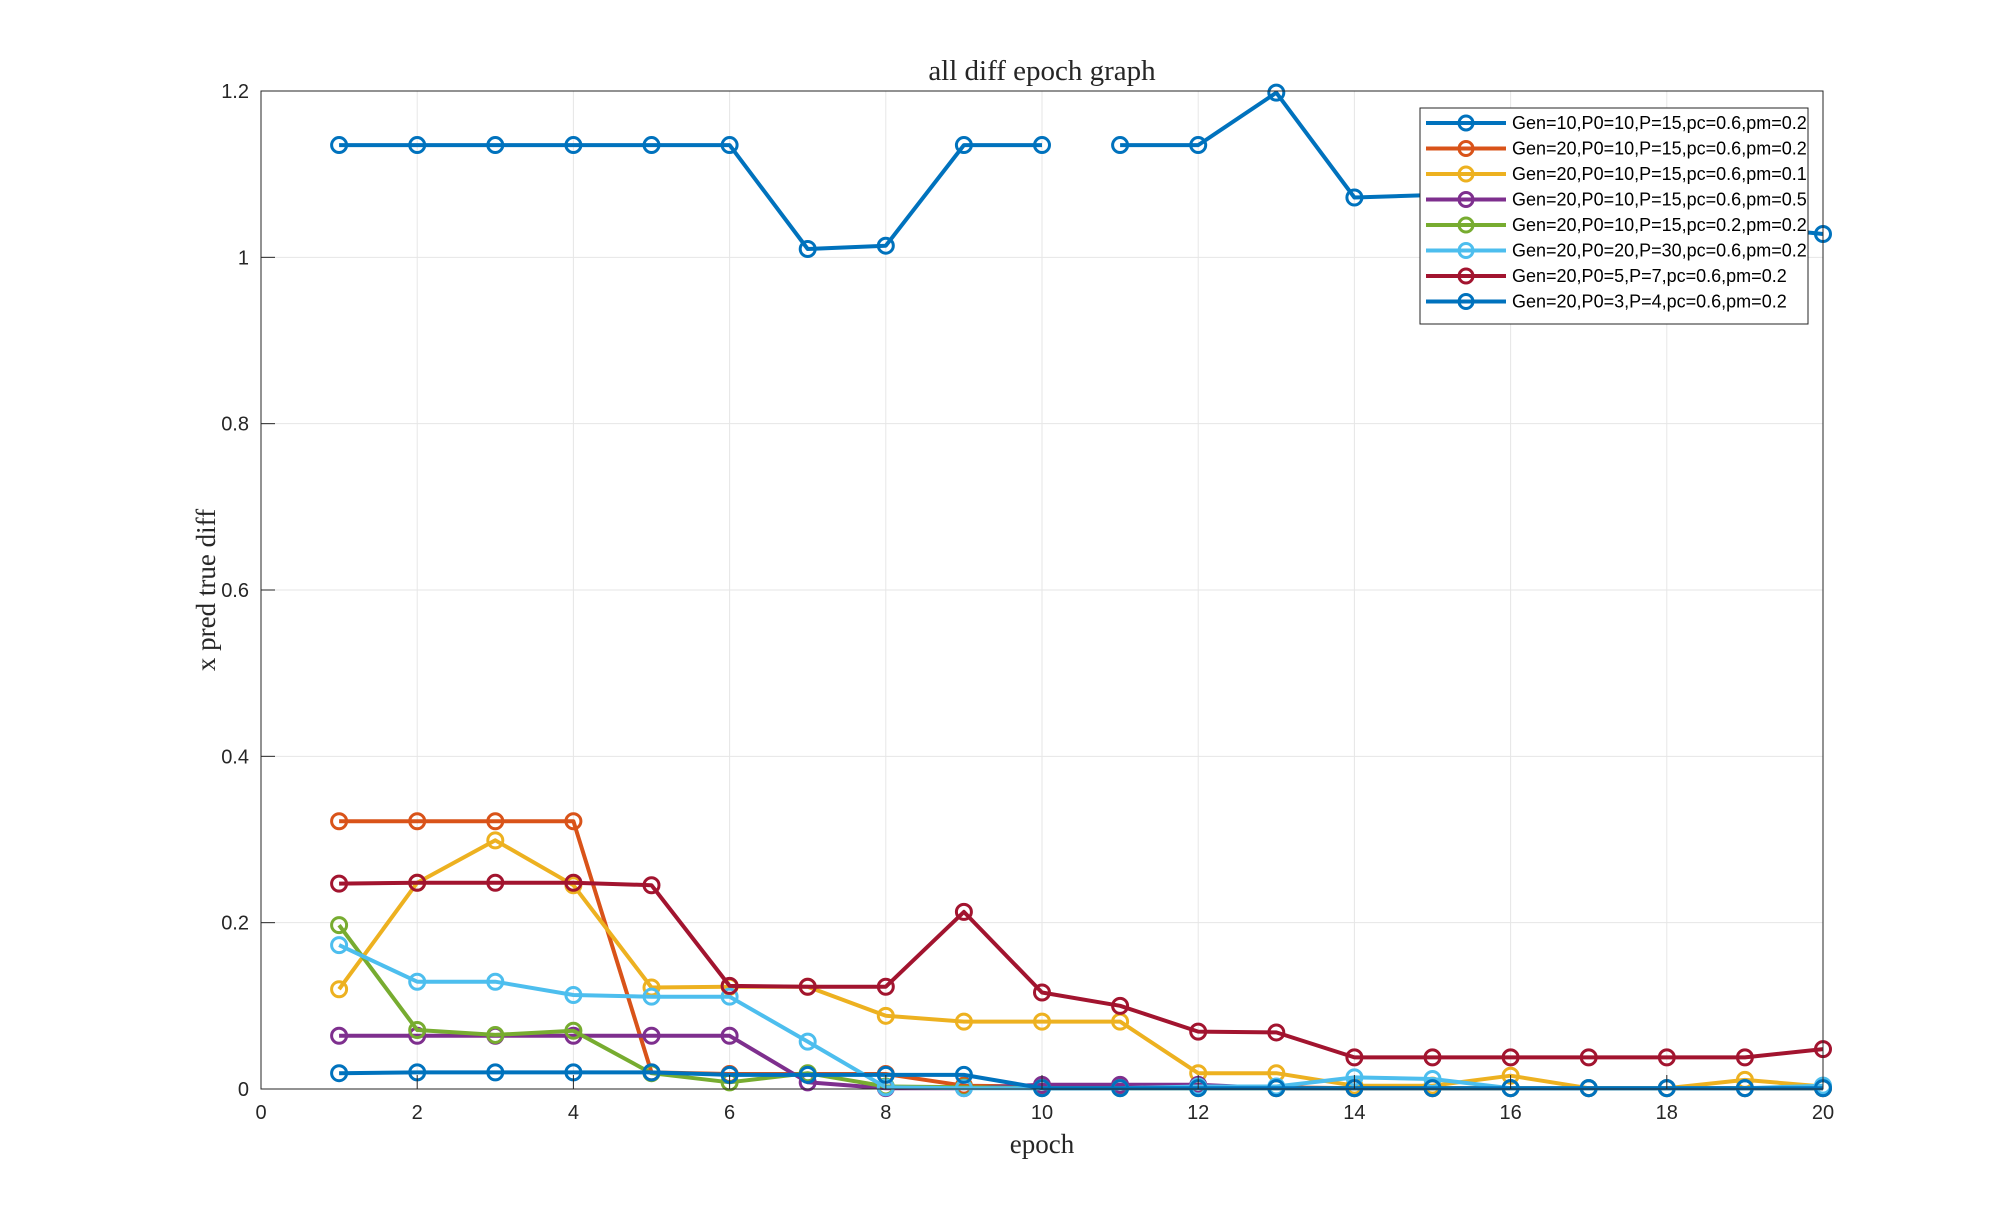 The image size is (2003, 1218). I want to click on x-tick-label: 4, so click(573, 1113).